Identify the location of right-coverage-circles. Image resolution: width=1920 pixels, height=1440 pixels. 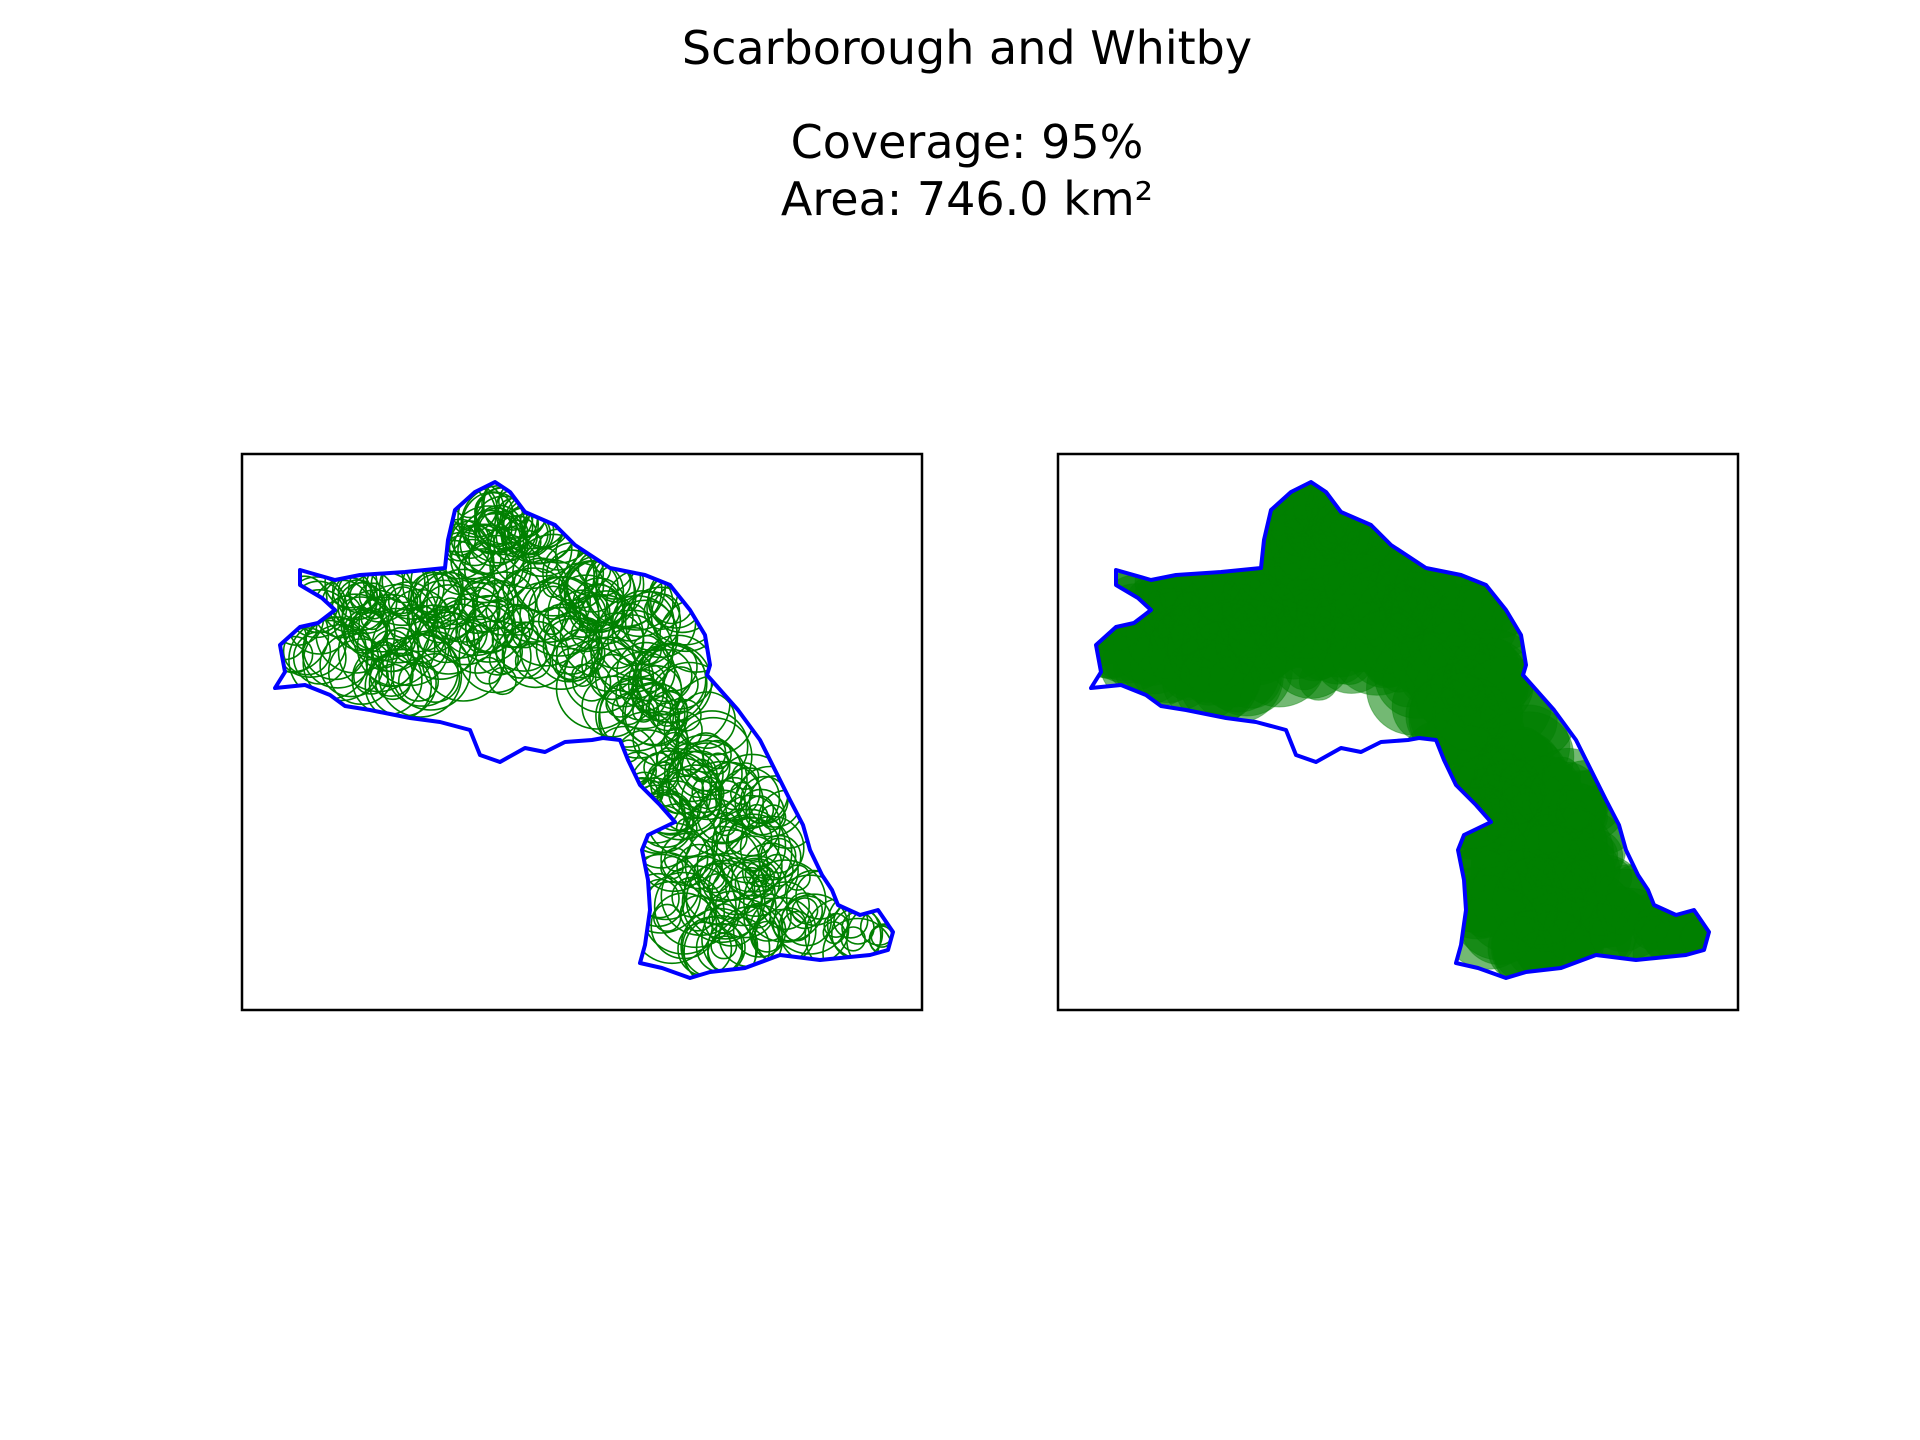
(1400, 730).